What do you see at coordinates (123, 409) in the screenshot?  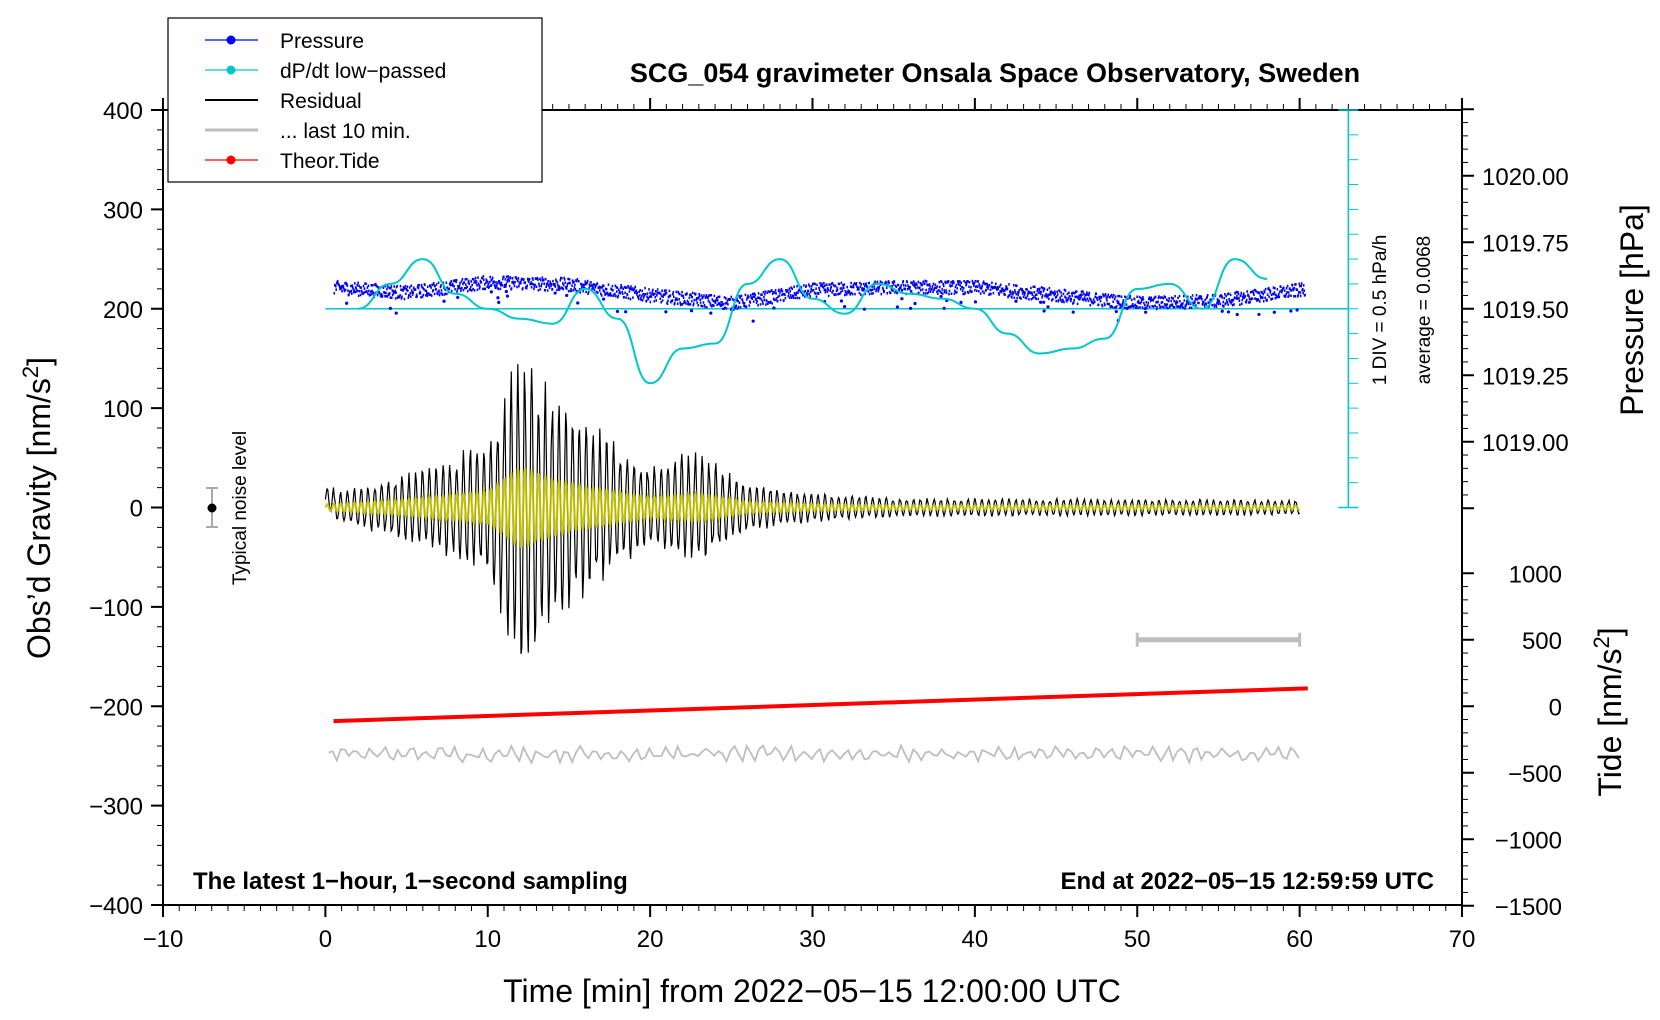 I see `y-tick-label: 100` at bounding box center [123, 409].